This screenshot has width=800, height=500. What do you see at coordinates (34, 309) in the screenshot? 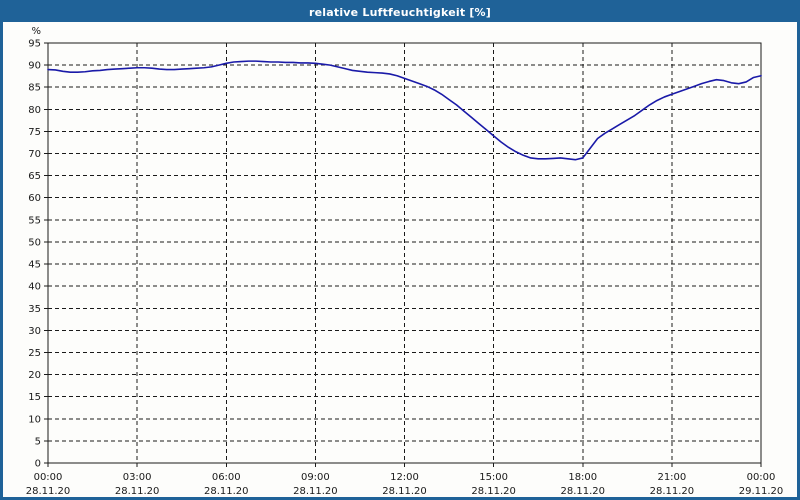
I see `svg-text: 35` at bounding box center [34, 309].